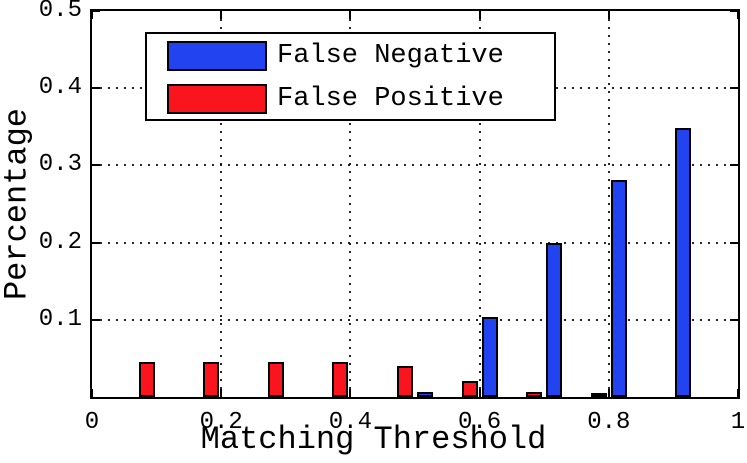  I want to click on y-axis-label: Percentage, so click(18, 204).